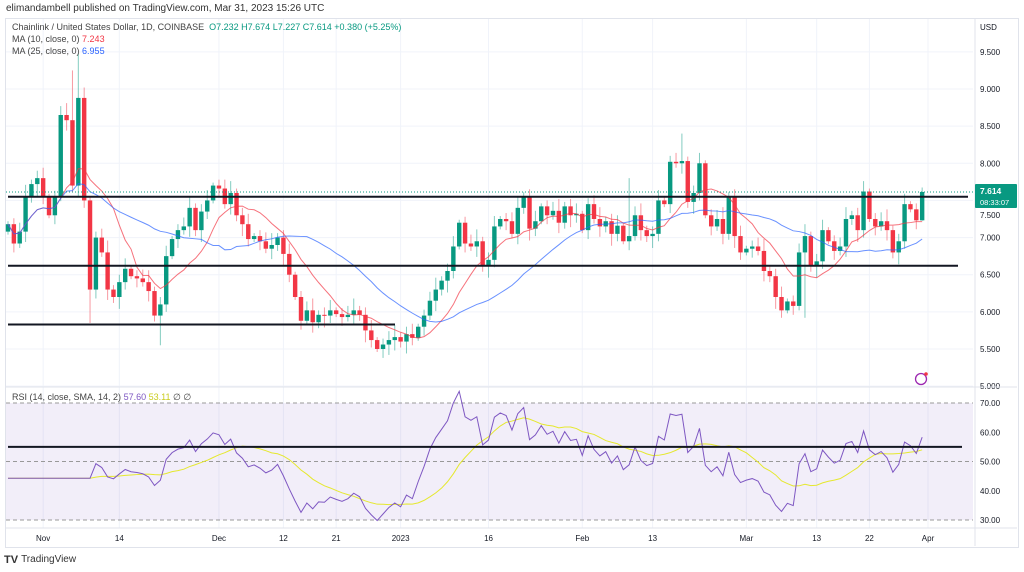  I want to click on rsi-sma-line, so click(465, 461).